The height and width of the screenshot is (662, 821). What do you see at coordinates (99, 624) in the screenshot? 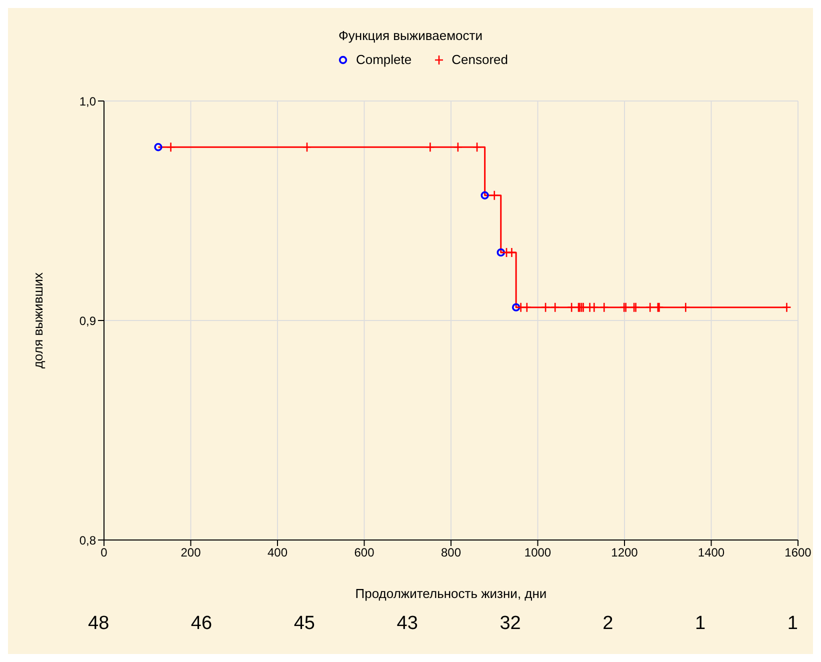
I see `text: 48` at bounding box center [99, 624].